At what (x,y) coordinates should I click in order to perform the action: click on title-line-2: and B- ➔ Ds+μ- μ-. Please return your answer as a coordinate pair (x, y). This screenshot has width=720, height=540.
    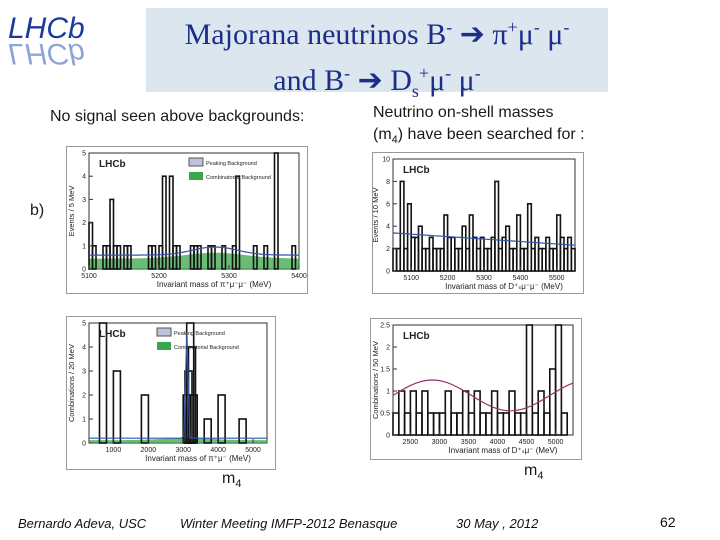
    Looking at the image, I should click on (377, 82).